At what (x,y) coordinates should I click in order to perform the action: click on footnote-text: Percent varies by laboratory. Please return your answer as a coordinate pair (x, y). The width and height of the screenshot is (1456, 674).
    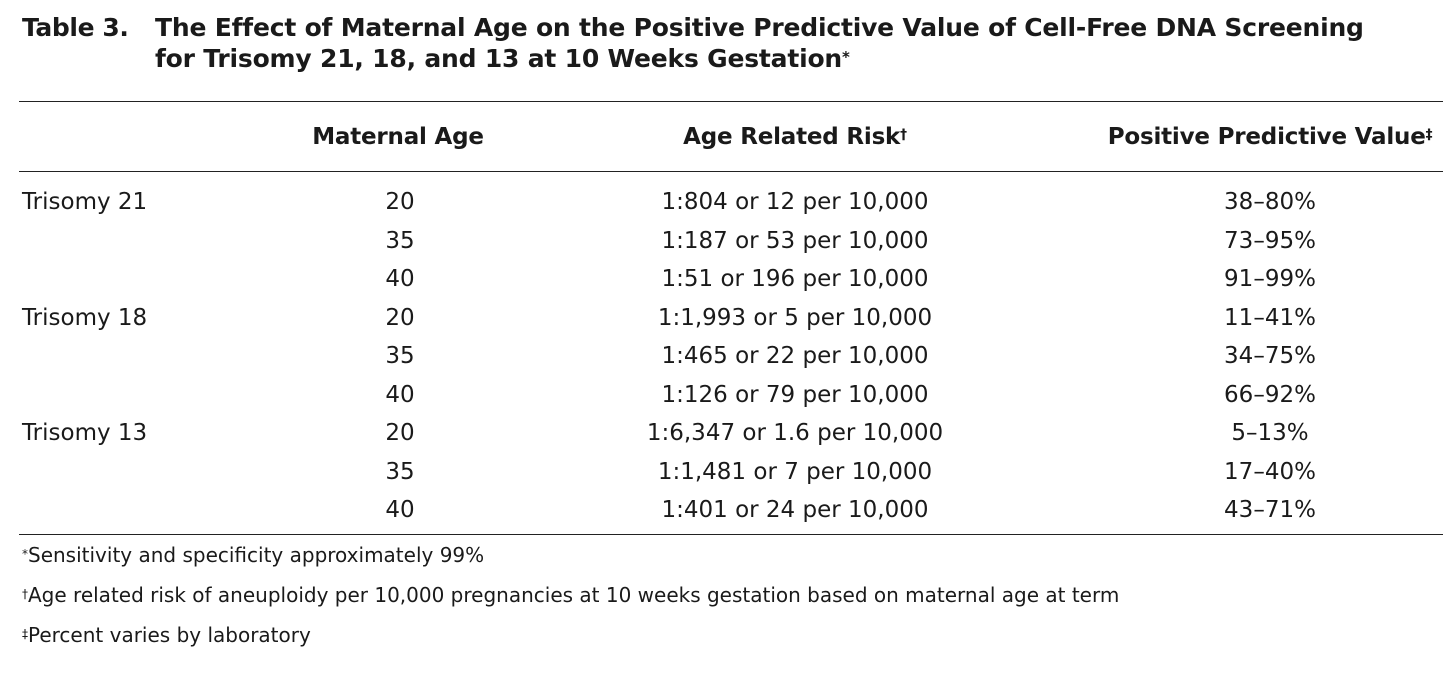
    Looking at the image, I should click on (169, 635).